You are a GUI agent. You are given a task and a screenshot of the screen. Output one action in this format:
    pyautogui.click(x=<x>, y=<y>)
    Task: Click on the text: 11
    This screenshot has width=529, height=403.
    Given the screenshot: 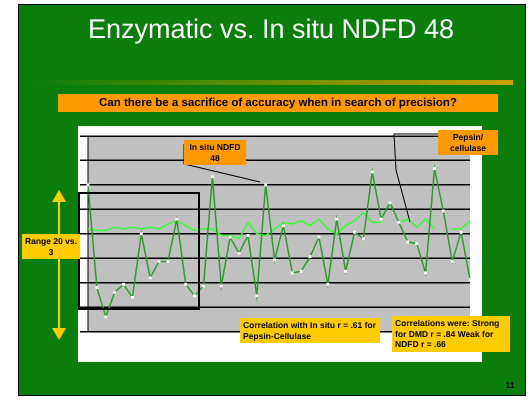 What is the action you would take?
    pyautogui.click(x=510, y=385)
    